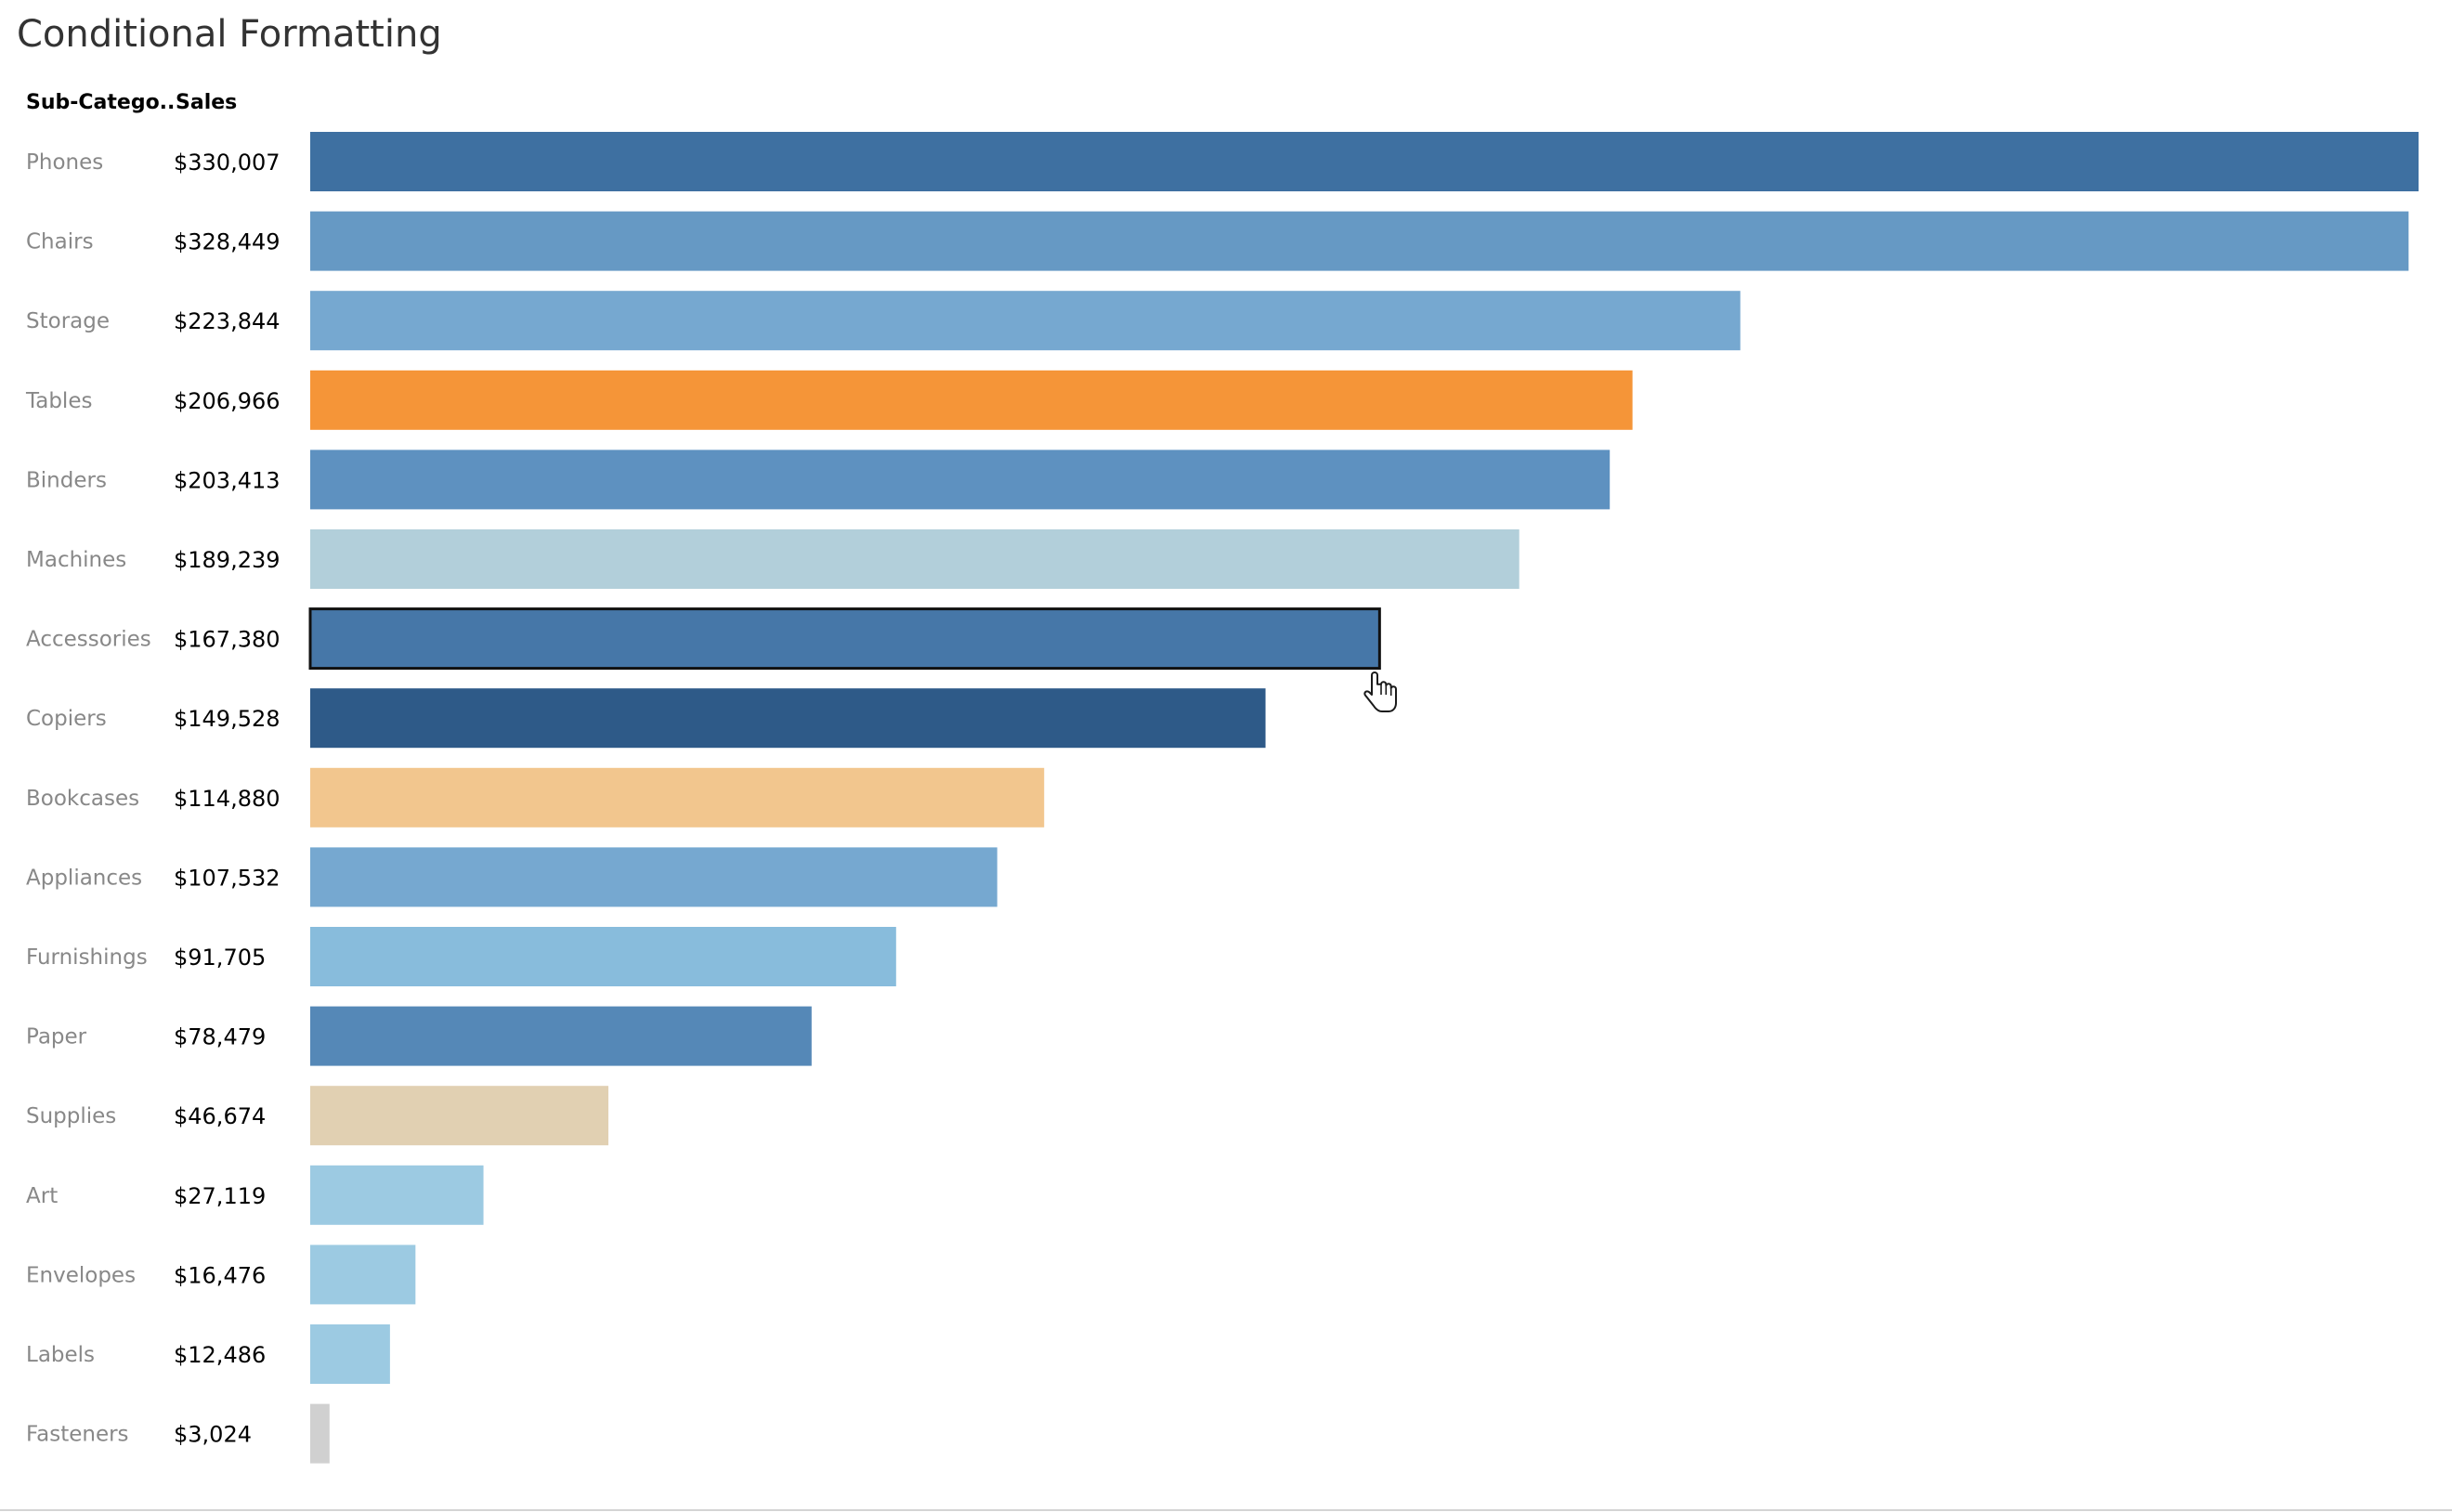 This screenshot has width=2452, height=1512. What do you see at coordinates (220, 1116) in the screenshot?
I see `sales-label-supplies: $46,674` at bounding box center [220, 1116].